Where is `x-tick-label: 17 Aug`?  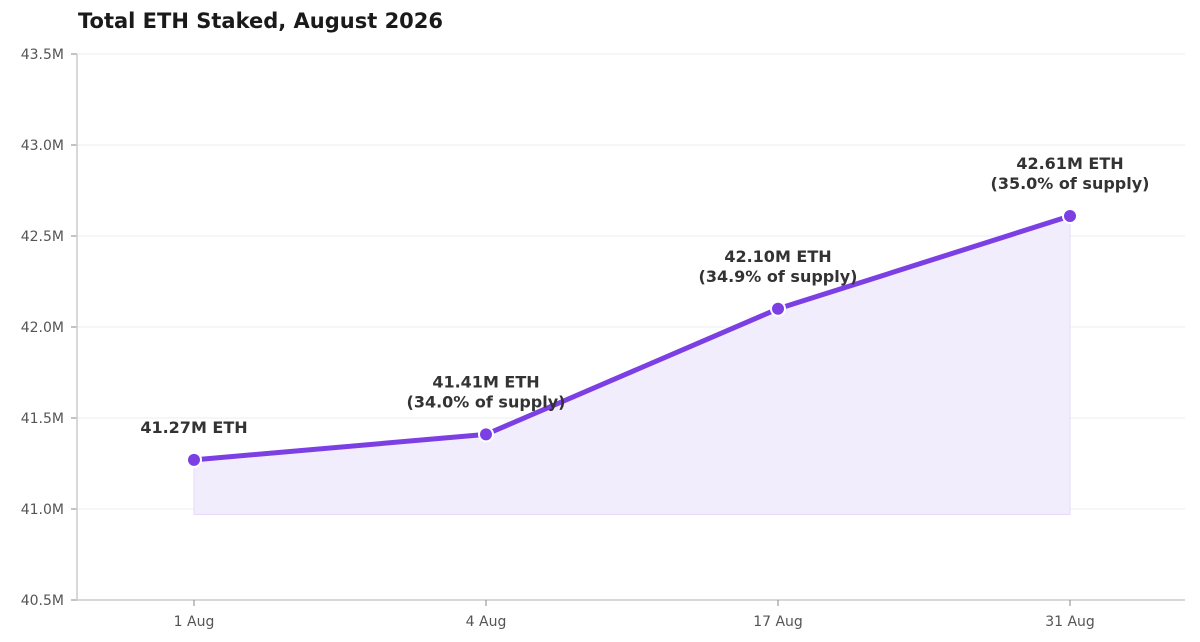
x-tick-label: 17 Aug is located at coordinates (778, 622).